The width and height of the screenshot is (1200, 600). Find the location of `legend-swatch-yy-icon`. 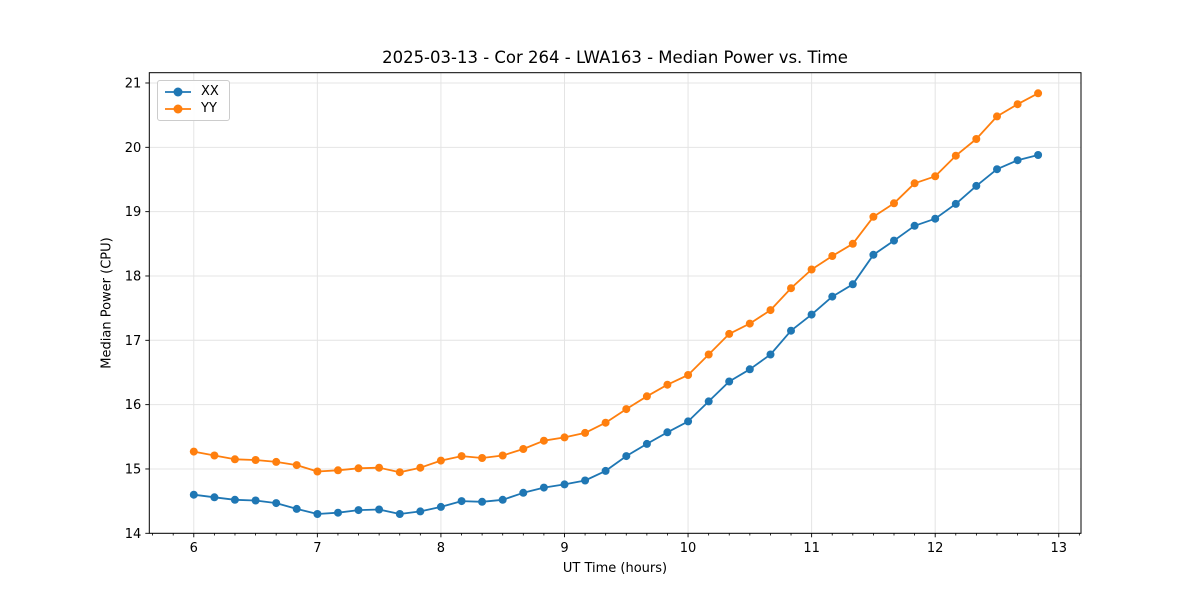

legend-swatch-yy-icon is located at coordinates (178, 109).